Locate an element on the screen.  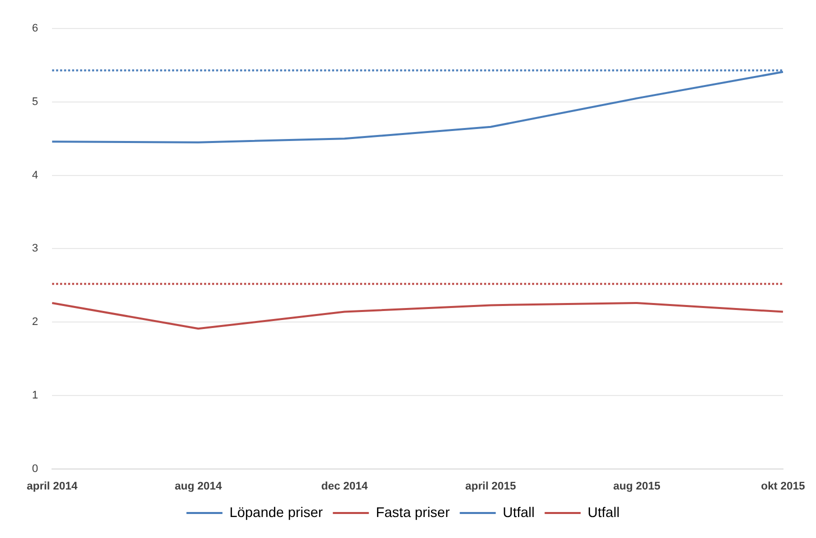
legend-label: Fasta priser is located at coordinates (413, 512).